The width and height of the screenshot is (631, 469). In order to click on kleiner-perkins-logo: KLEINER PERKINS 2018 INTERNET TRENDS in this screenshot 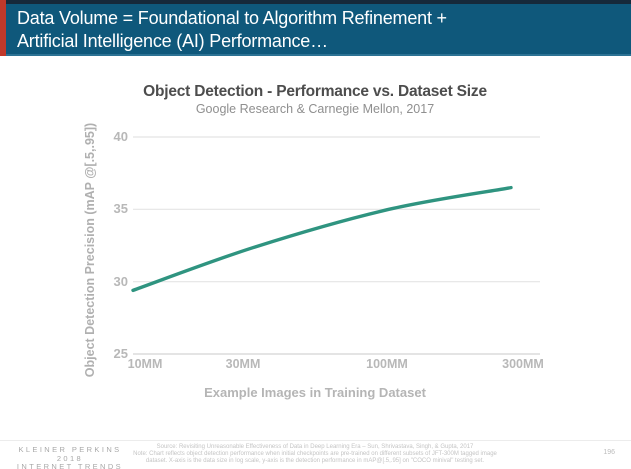, I will do `click(70, 457)`.